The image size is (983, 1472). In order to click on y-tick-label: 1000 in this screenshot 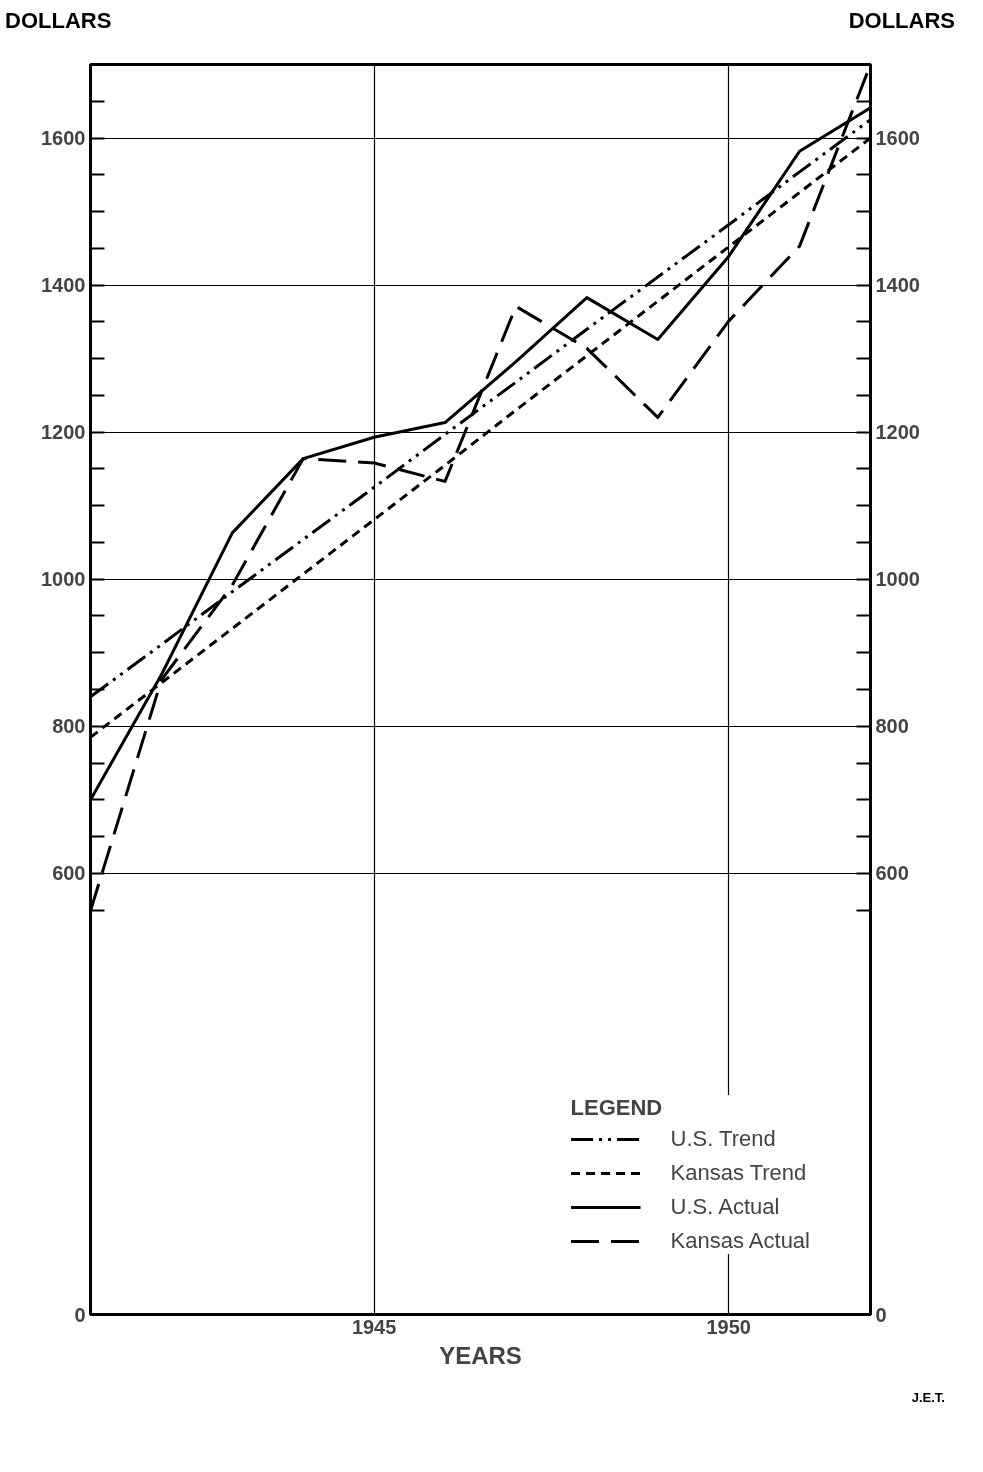, I will do `click(63, 579)`.